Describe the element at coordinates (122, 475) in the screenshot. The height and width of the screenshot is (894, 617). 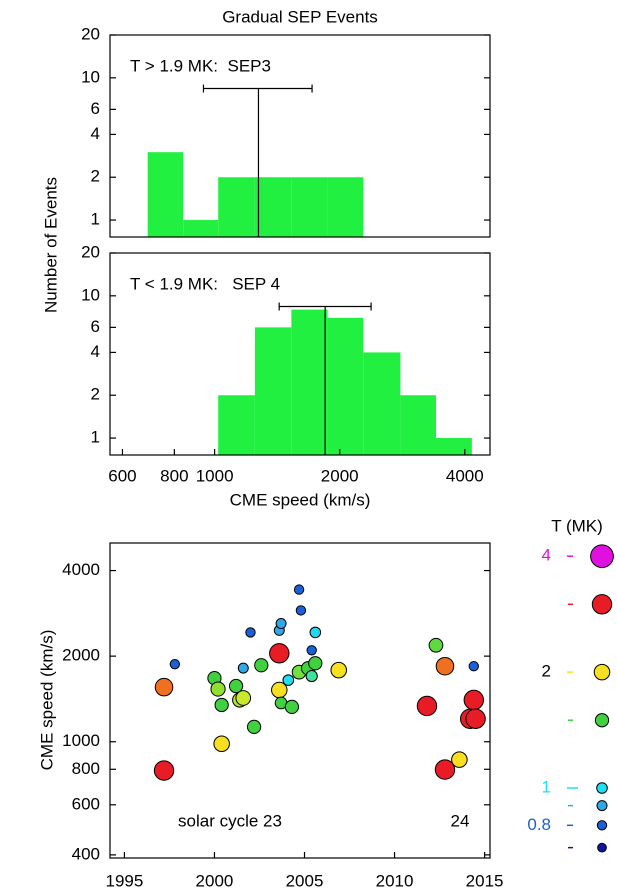
I see `x-tick-label: 600` at that location.